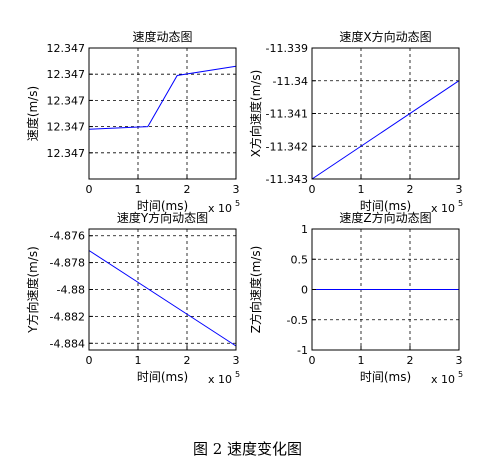 This screenshot has width=495, height=465. What do you see at coordinates (67, 263) in the screenshot?
I see `y-tick-label: -4.878` at bounding box center [67, 263].